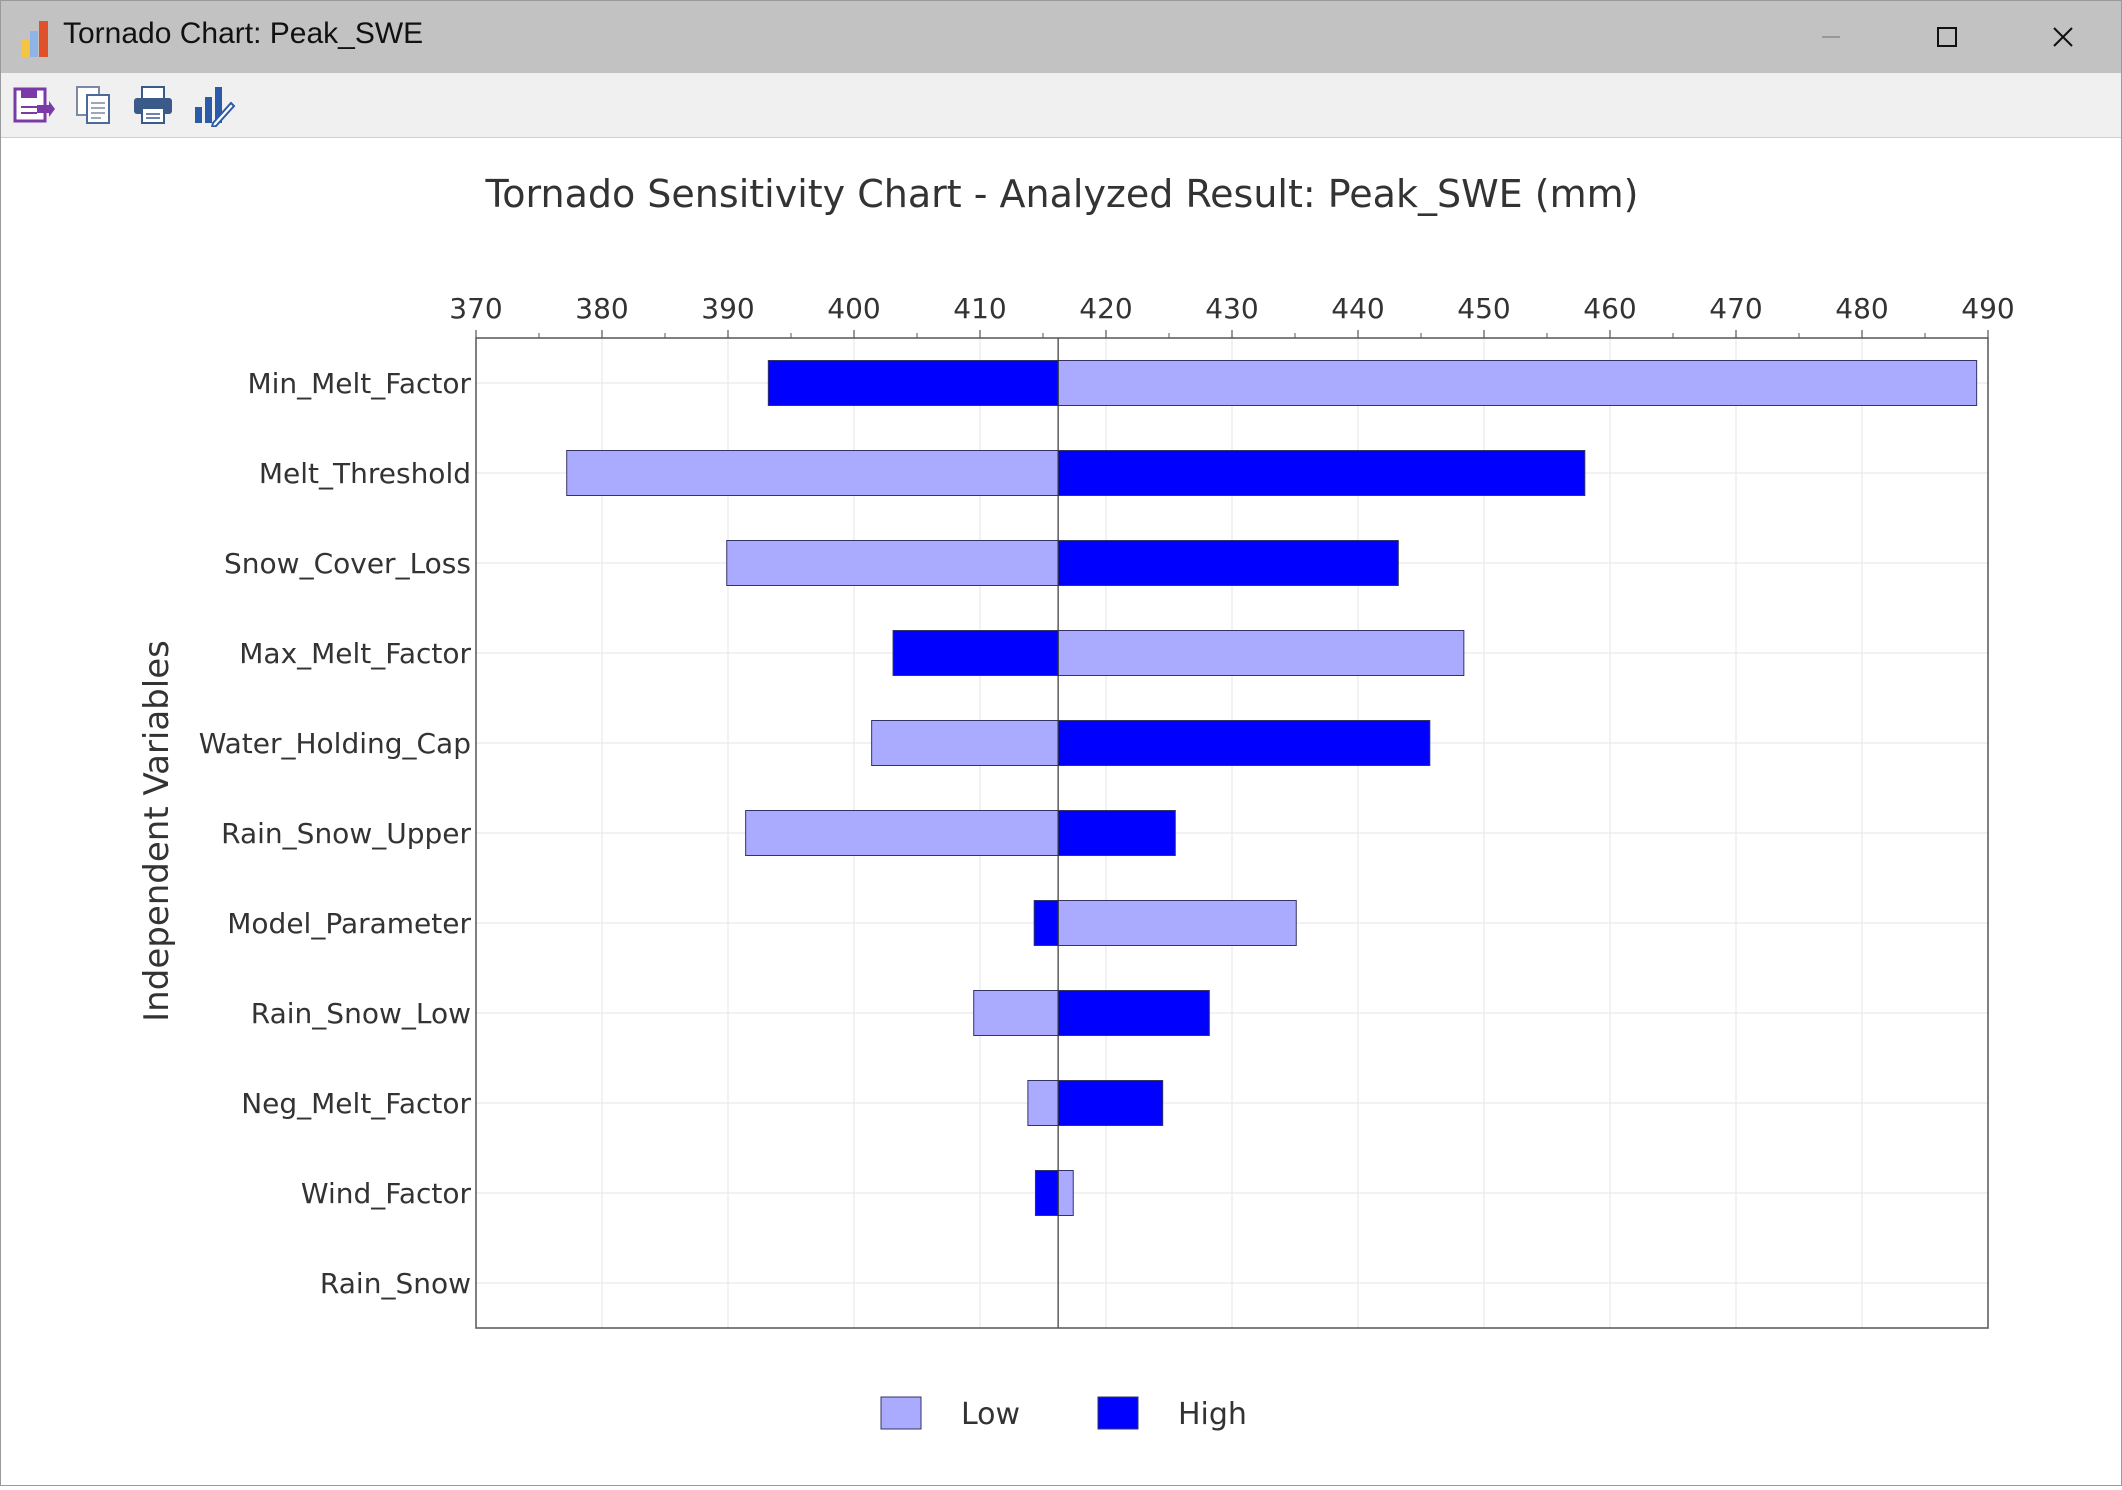 This screenshot has height=1490, width=2122. What do you see at coordinates (359, 383) in the screenshot?
I see `category-label: Min_Melt_Factor` at bounding box center [359, 383].